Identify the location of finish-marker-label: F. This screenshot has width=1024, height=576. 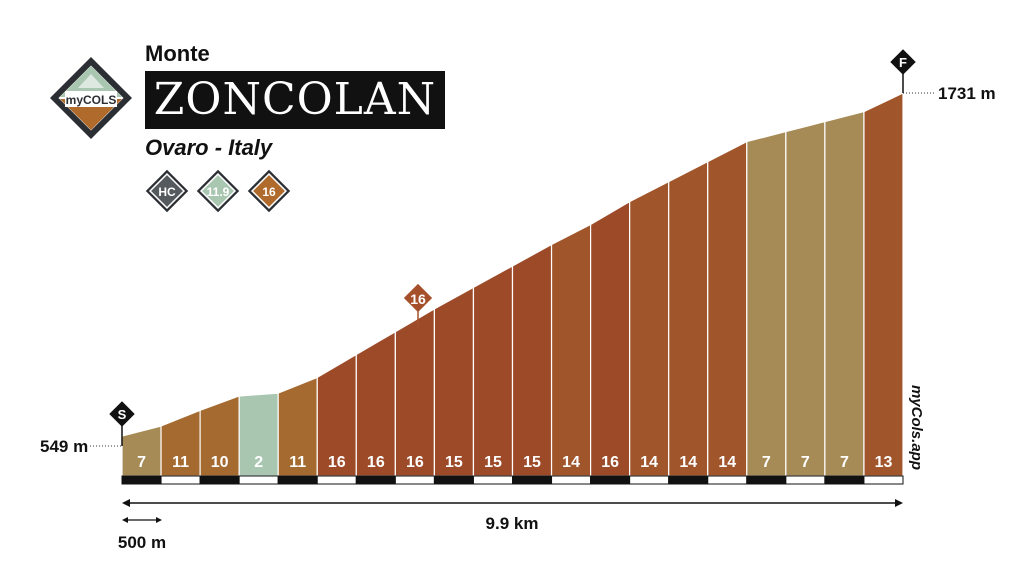
(903, 62).